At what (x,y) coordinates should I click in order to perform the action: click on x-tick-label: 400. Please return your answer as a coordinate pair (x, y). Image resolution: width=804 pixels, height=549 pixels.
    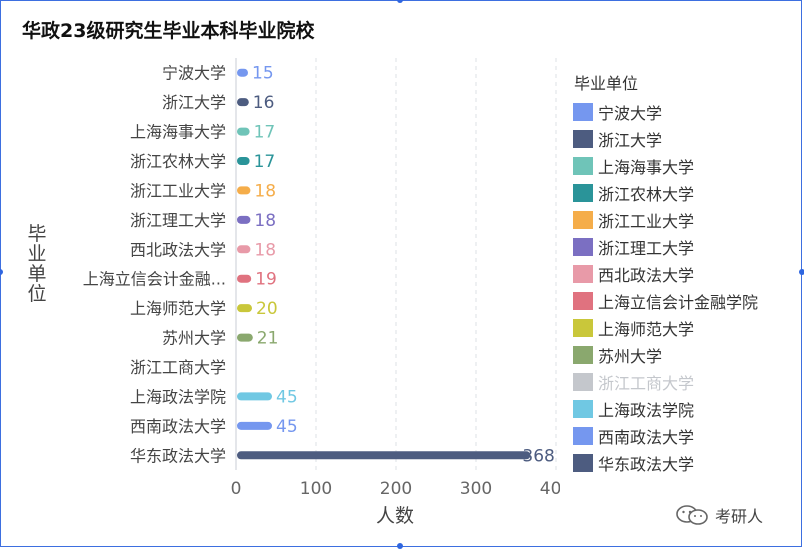
    Looking at the image, I should click on (550, 489).